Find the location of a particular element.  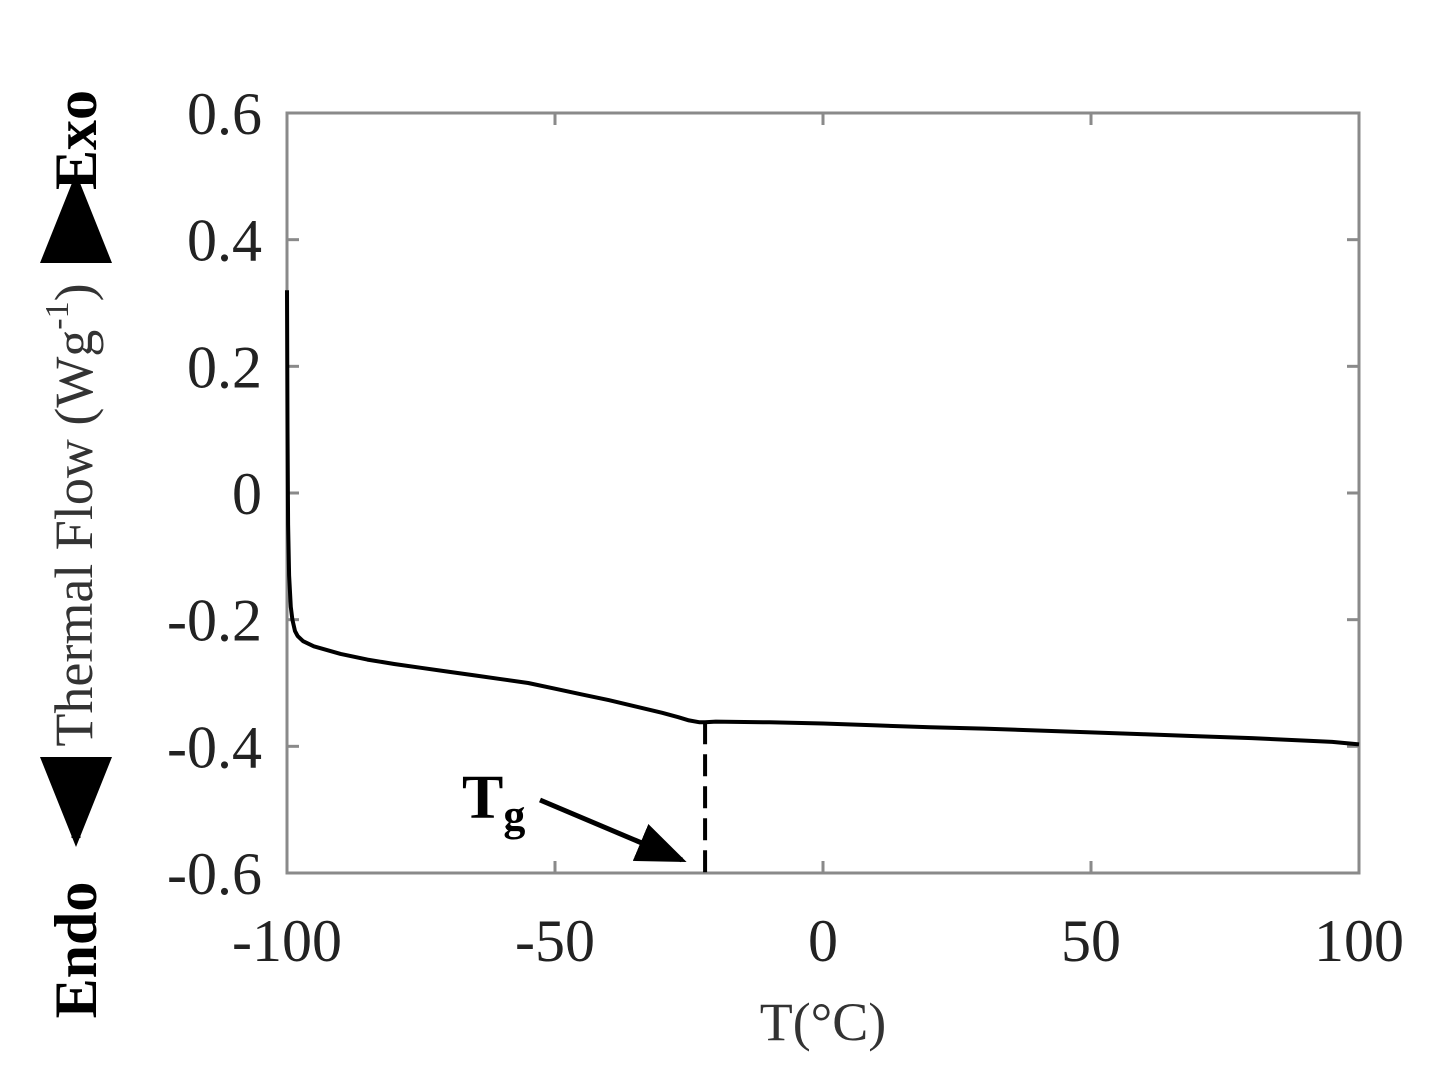

x-tick-label: 0 is located at coordinates (823, 941).